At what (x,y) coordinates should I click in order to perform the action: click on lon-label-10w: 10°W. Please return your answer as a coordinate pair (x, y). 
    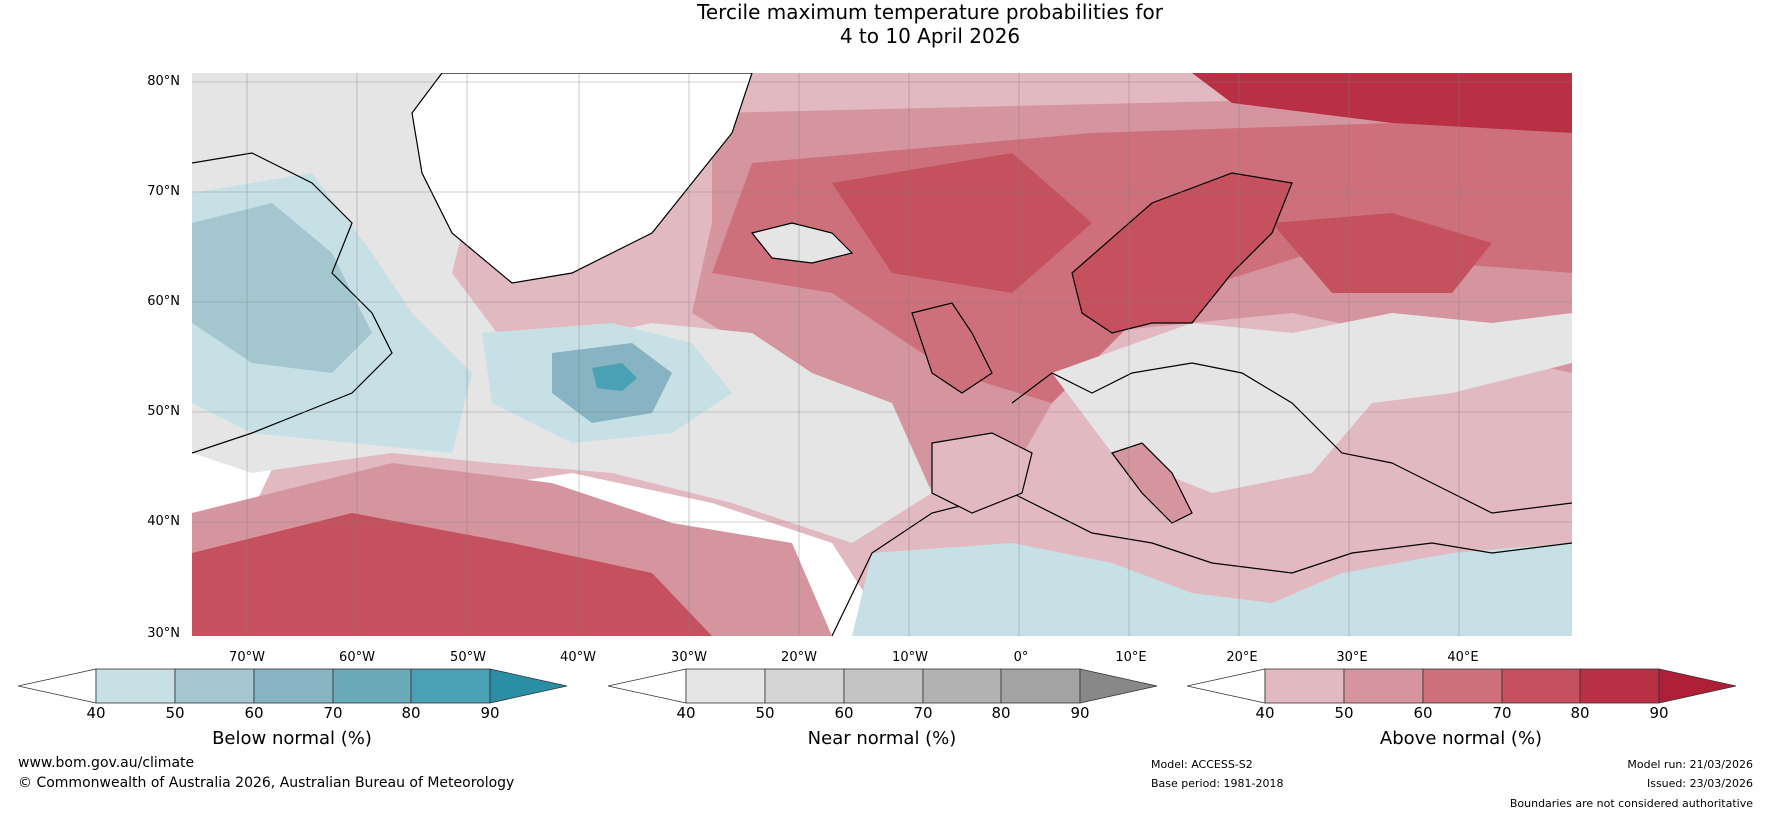
    Looking at the image, I should click on (910, 657).